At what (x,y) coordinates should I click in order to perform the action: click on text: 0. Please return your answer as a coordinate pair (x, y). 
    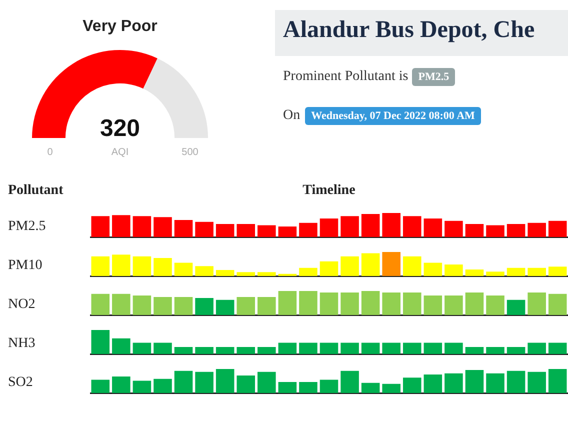
    Looking at the image, I should click on (50, 152).